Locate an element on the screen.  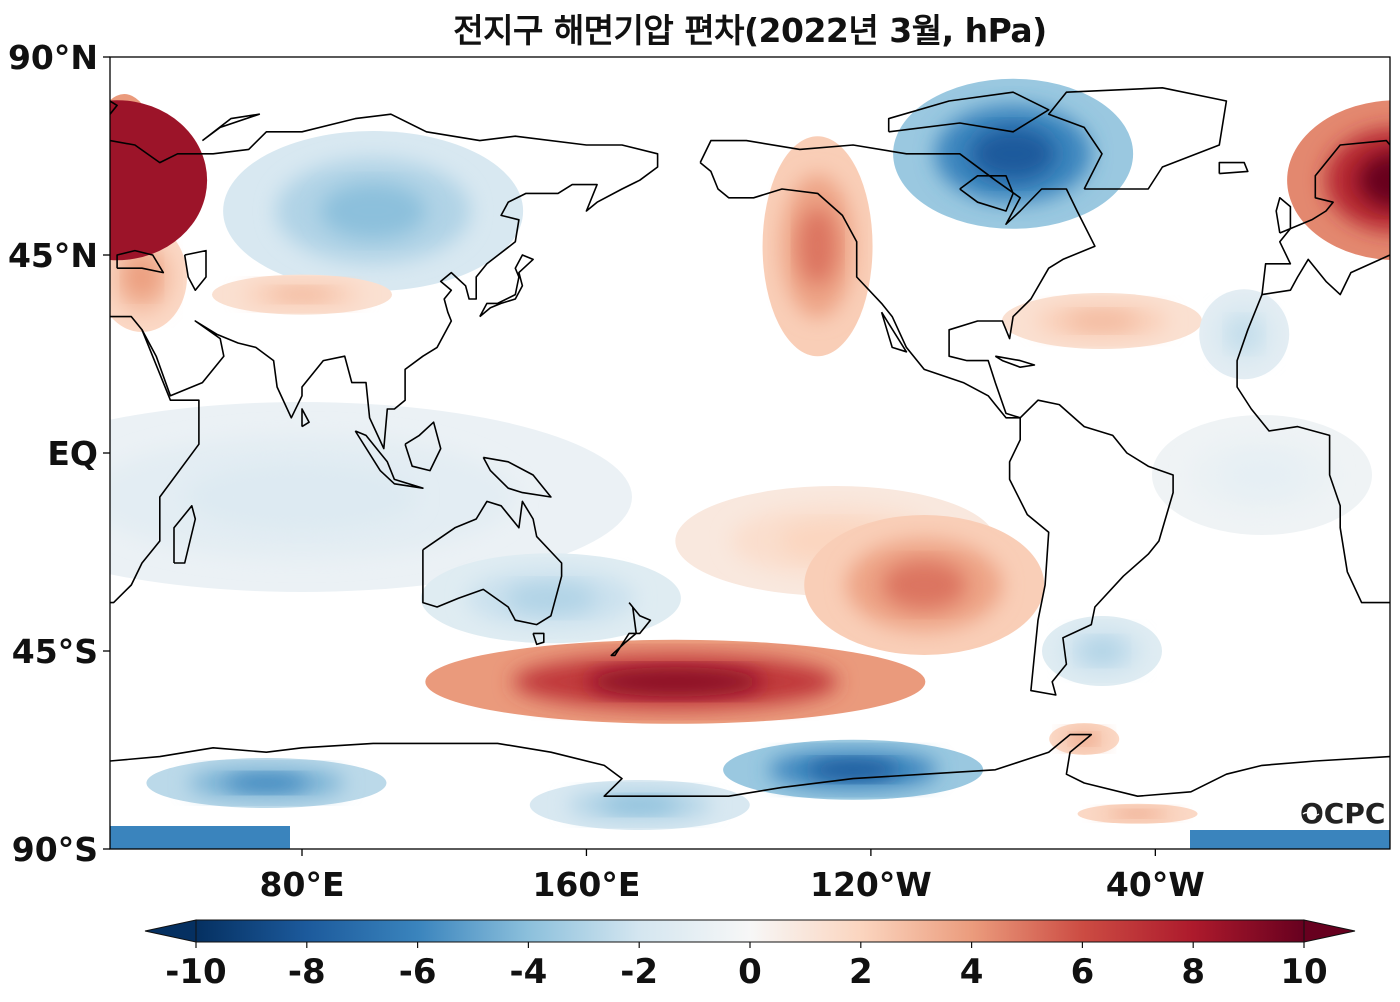
colorbar: -10 -8 -6 -4 -2 0 2 4 6 8 10 is located at coordinates (750, 955).